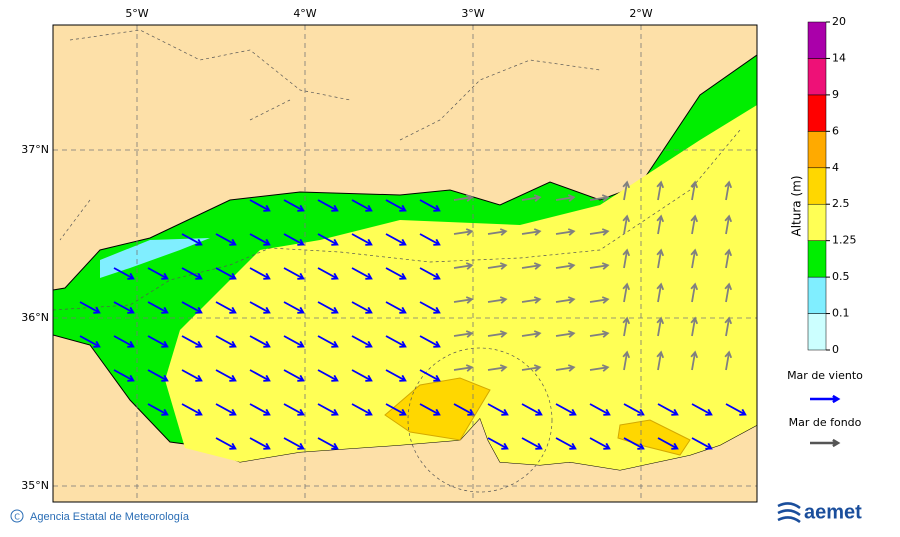 This screenshot has width=900, height=537. I want to click on zone-border, so click(480, 420).